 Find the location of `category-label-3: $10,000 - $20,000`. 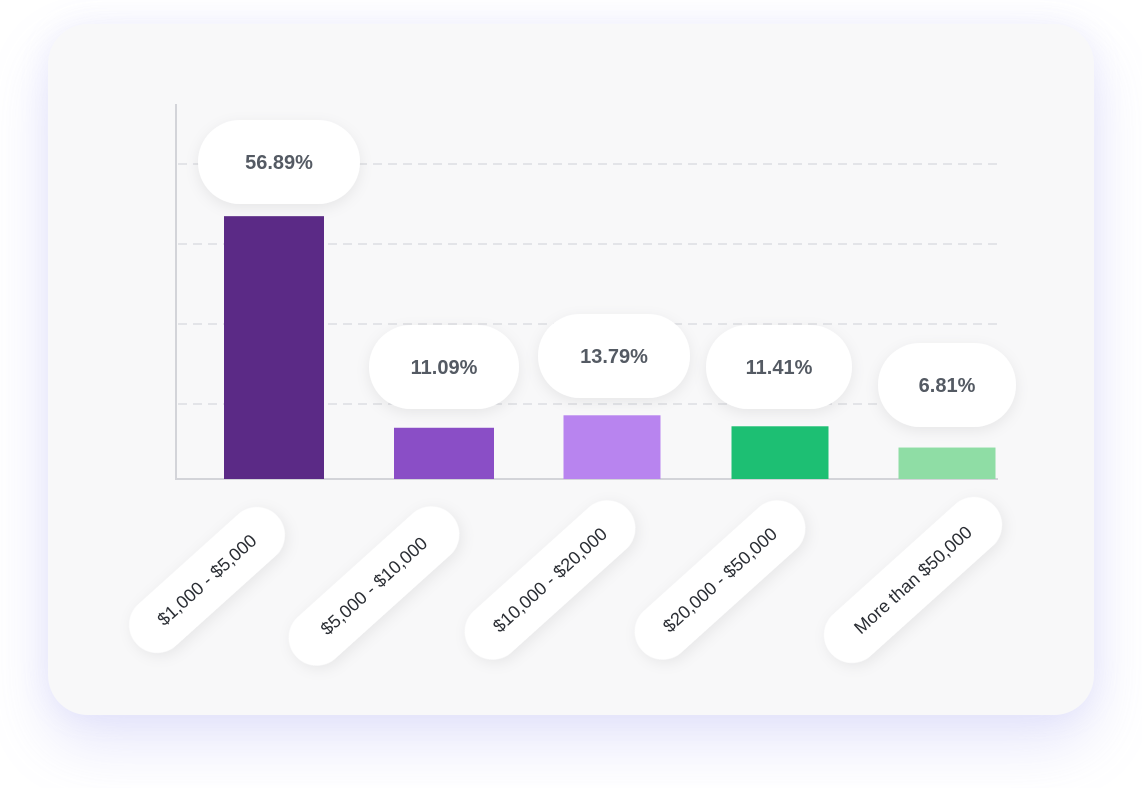

category-label-3: $10,000 - $20,000 is located at coordinates (550, 580).